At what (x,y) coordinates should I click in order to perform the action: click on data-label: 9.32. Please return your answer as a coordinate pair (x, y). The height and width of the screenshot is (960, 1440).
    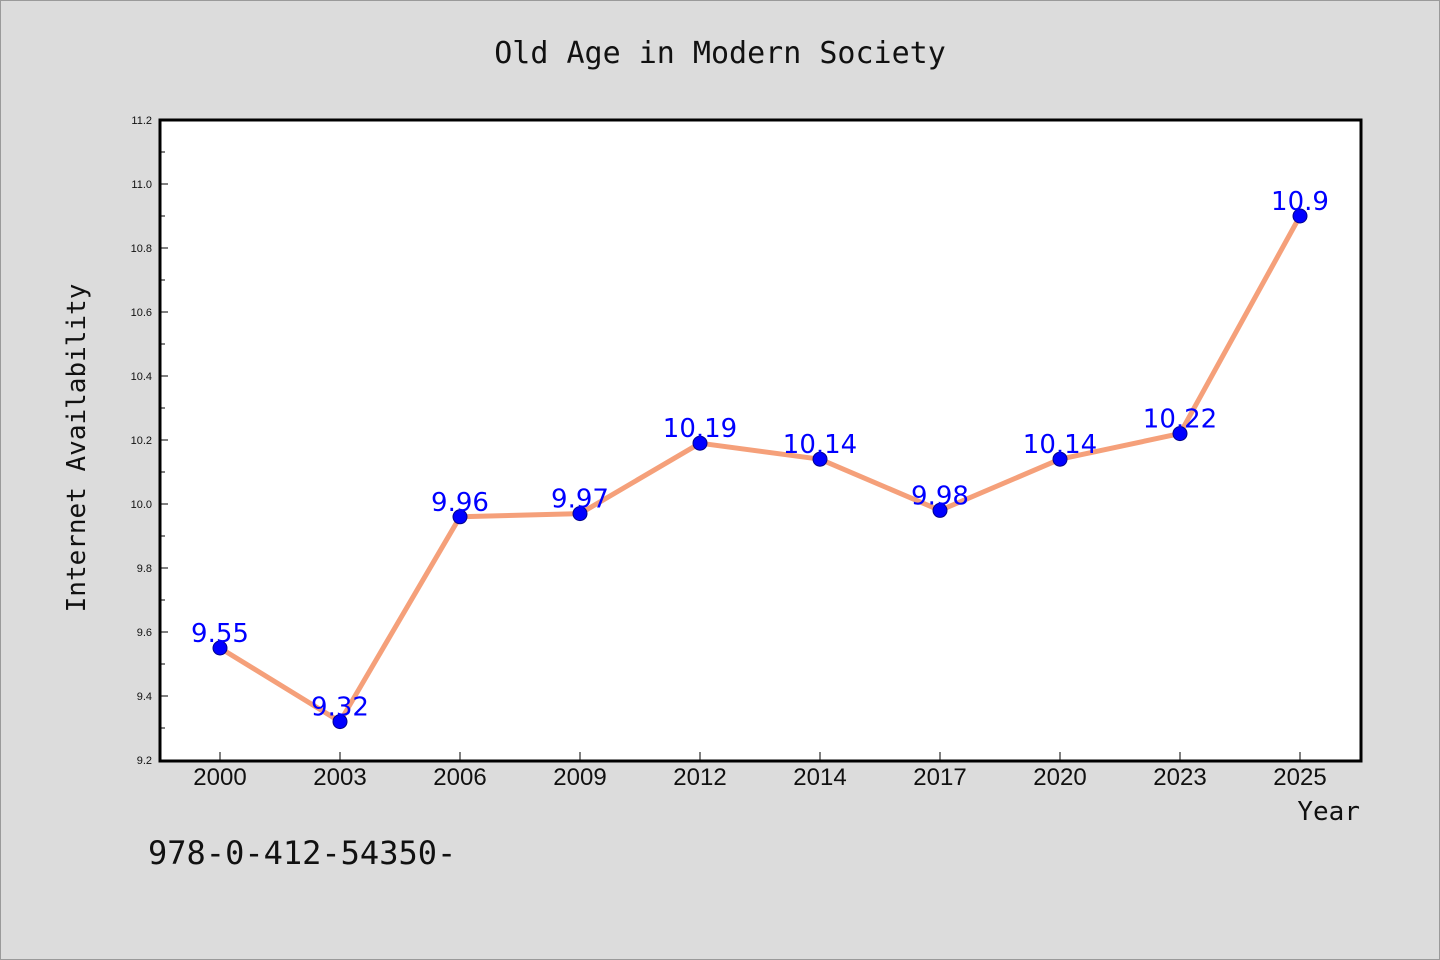
    Looking at the image, I should click on (340, 708).